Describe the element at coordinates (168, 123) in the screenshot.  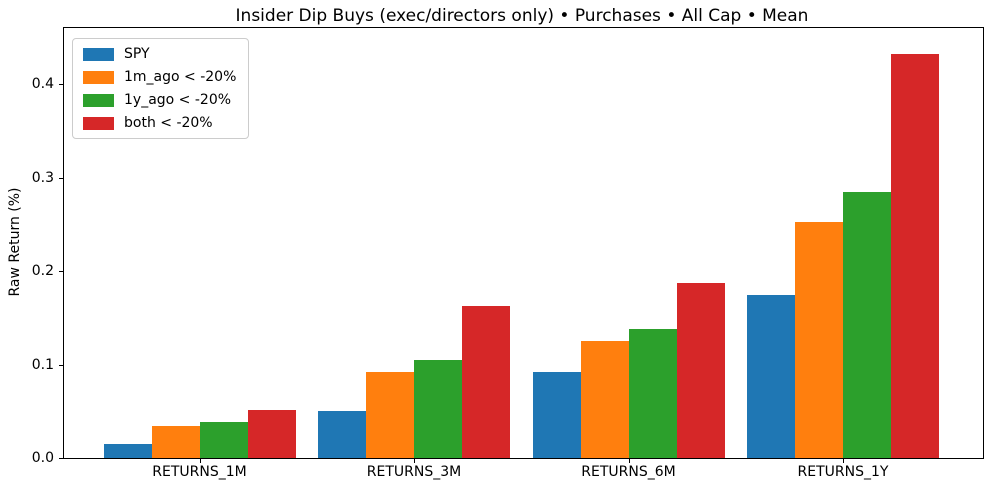
I see `legend-label-both-20: both < -20%` at that location.